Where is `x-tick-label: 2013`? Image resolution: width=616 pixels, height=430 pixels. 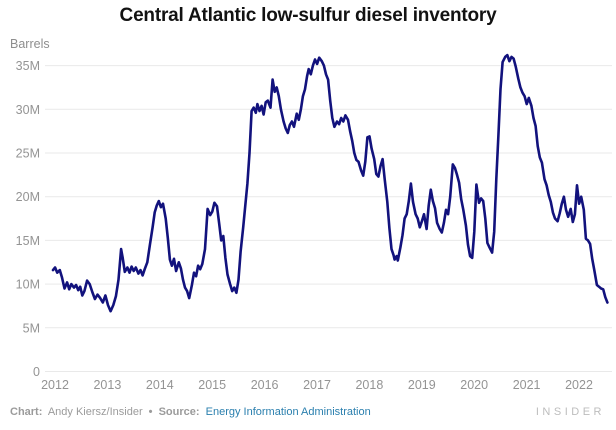 x-tick-label: 2013 is located at coordinates (107, 385).